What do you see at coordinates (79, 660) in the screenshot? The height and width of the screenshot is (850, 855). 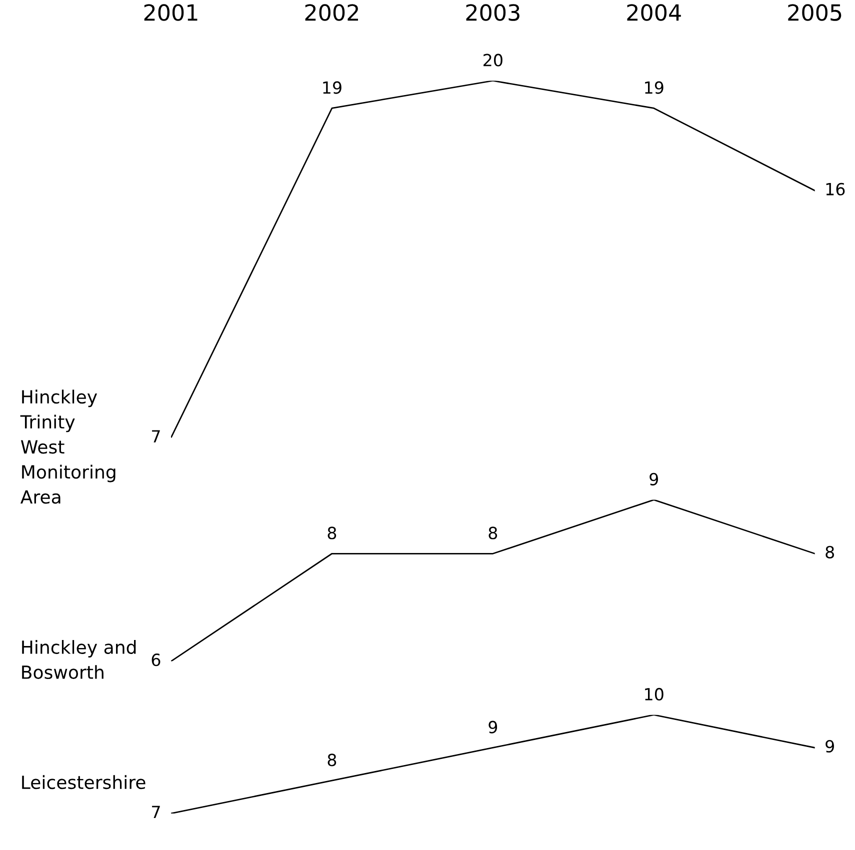 I see `series-label: Hinckley and Bosworth` at bounding box center [79, 660].